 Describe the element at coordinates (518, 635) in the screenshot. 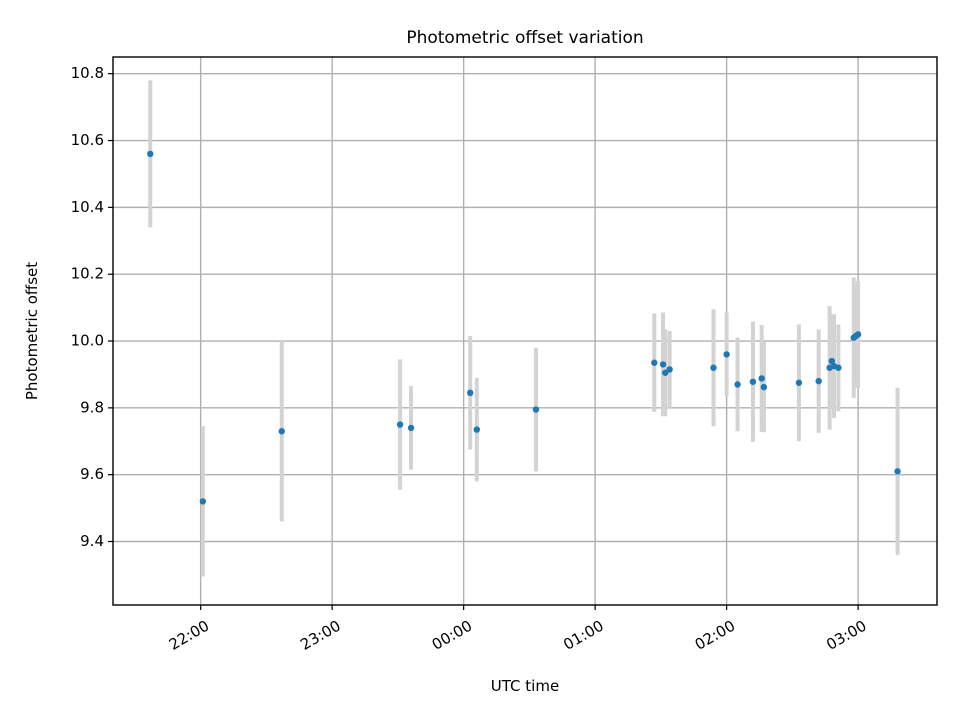

I see `x-tick-labels: 22:00 23:00 00:00 01:00 02:00 03:00` at that location.